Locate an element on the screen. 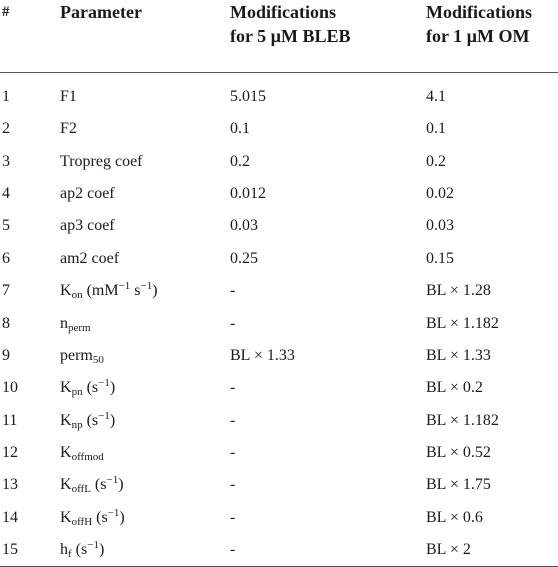 The height and width of the screenshot is (567, 558). table-row: 6 am2 coef 0.25 0.15 is located at coordinates (279, 259).